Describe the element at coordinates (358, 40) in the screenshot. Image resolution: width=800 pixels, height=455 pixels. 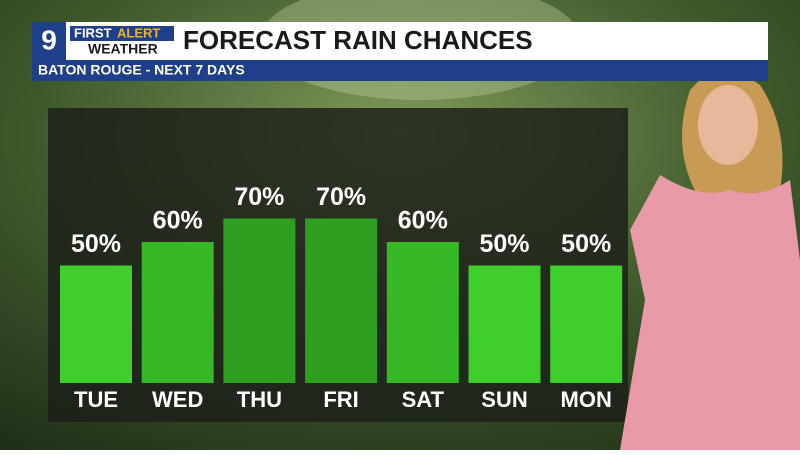
I see `chart-title: FORECAST RAIN CHANCES` at that location.